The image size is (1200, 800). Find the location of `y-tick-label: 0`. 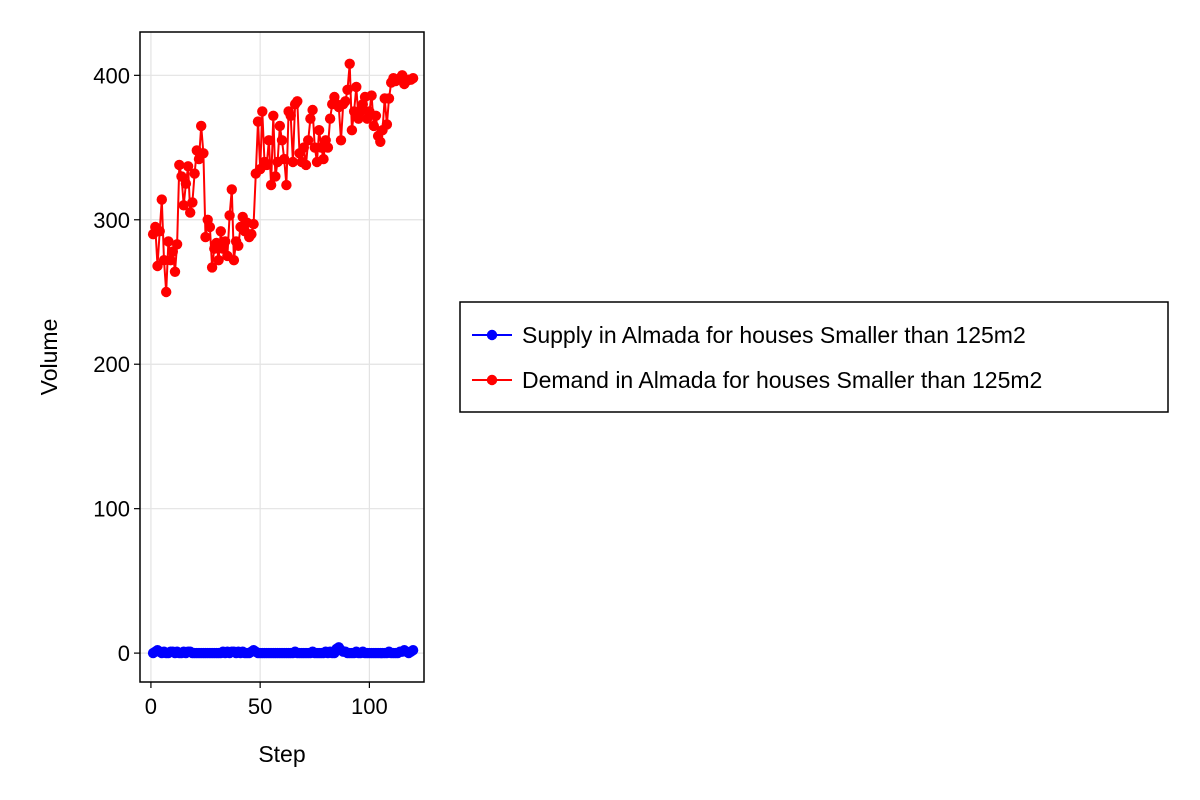

y-tick-label: 0 is located at coordinates (124, 653).